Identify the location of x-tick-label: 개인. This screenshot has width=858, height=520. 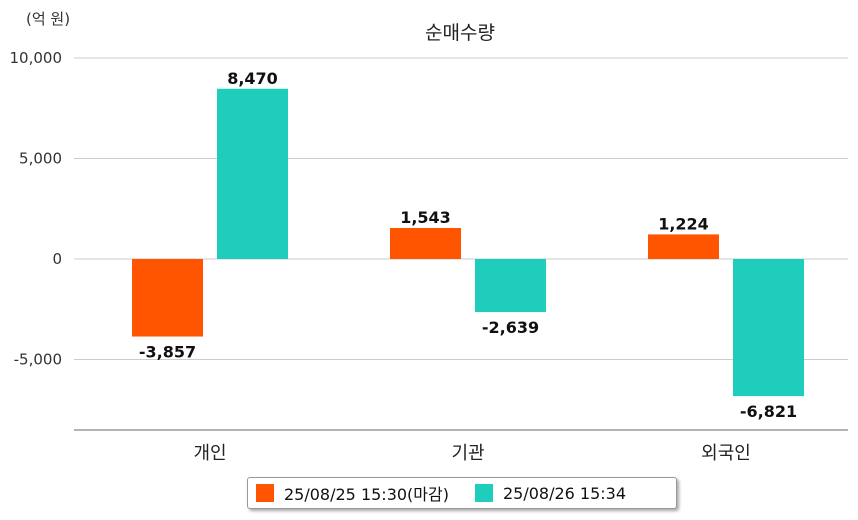
(209, 453).